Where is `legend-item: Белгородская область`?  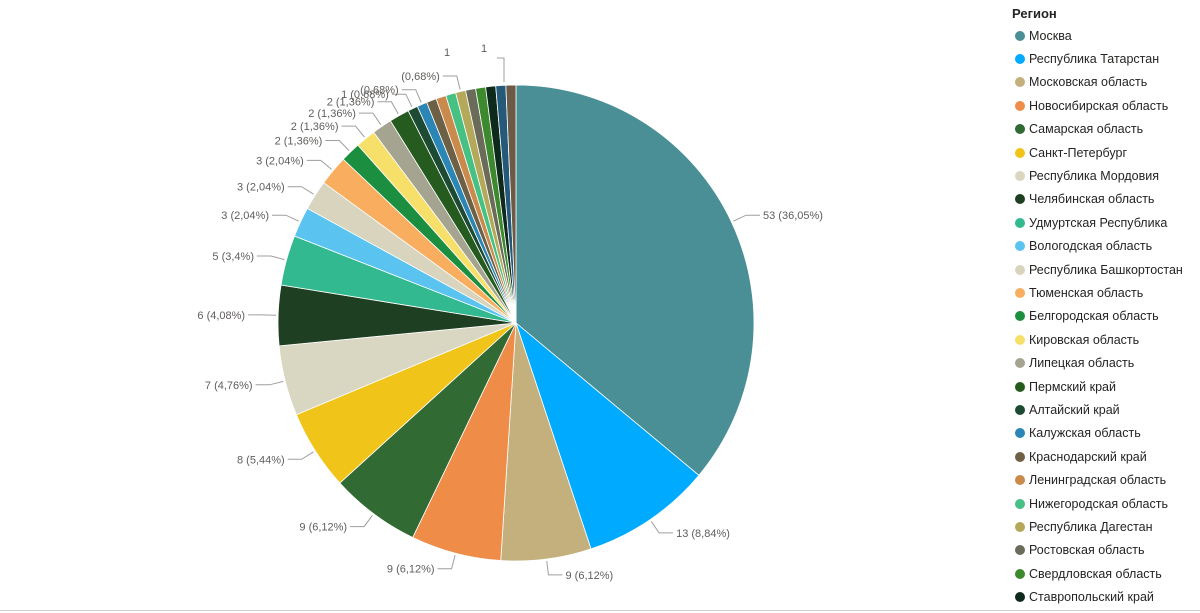
legend-item: Белгородская область is located at coordinates (1105, 316).